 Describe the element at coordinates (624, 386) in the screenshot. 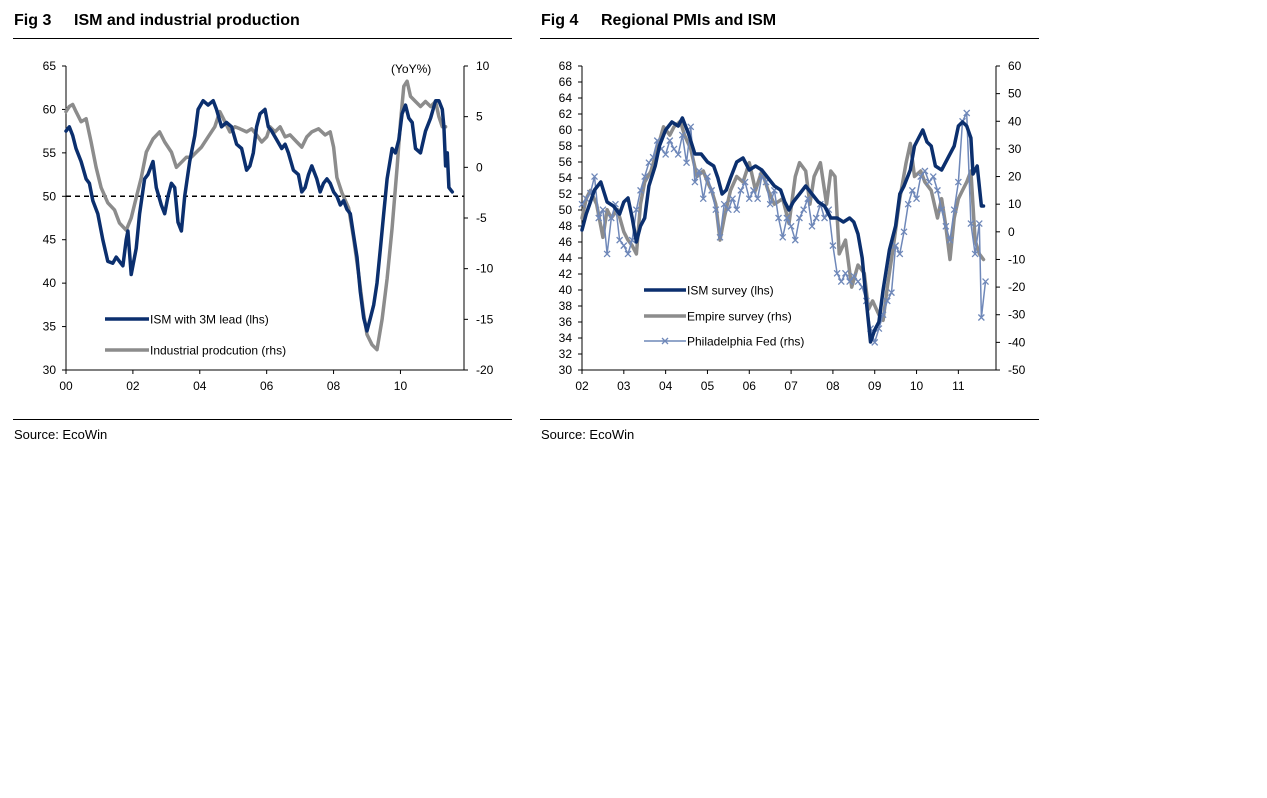

I see `x-axis-tick-label: 03` at that location.